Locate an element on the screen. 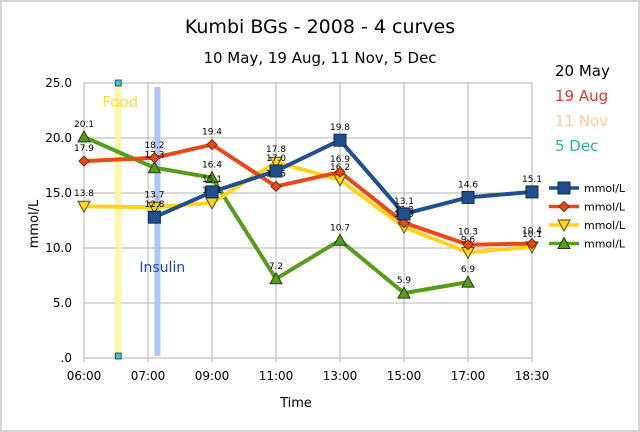 This screenshot has width=640, height=432. data-label: 18.2 is located at coordinates (154, 146).